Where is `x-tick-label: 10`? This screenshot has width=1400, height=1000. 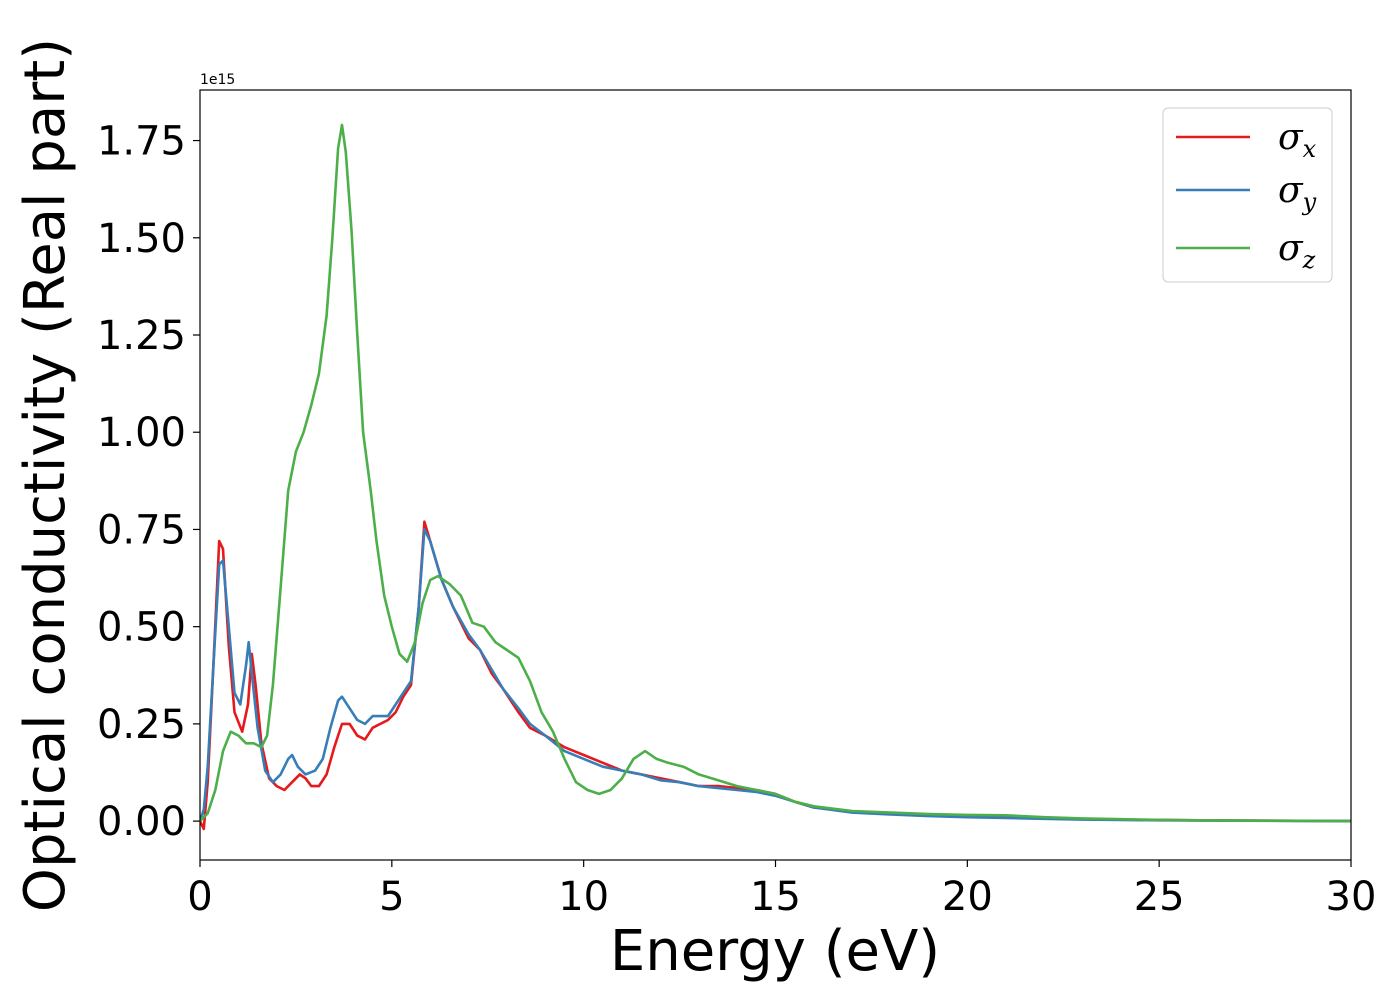
x-tick-label: 10 is located at coordinates (583, 897).